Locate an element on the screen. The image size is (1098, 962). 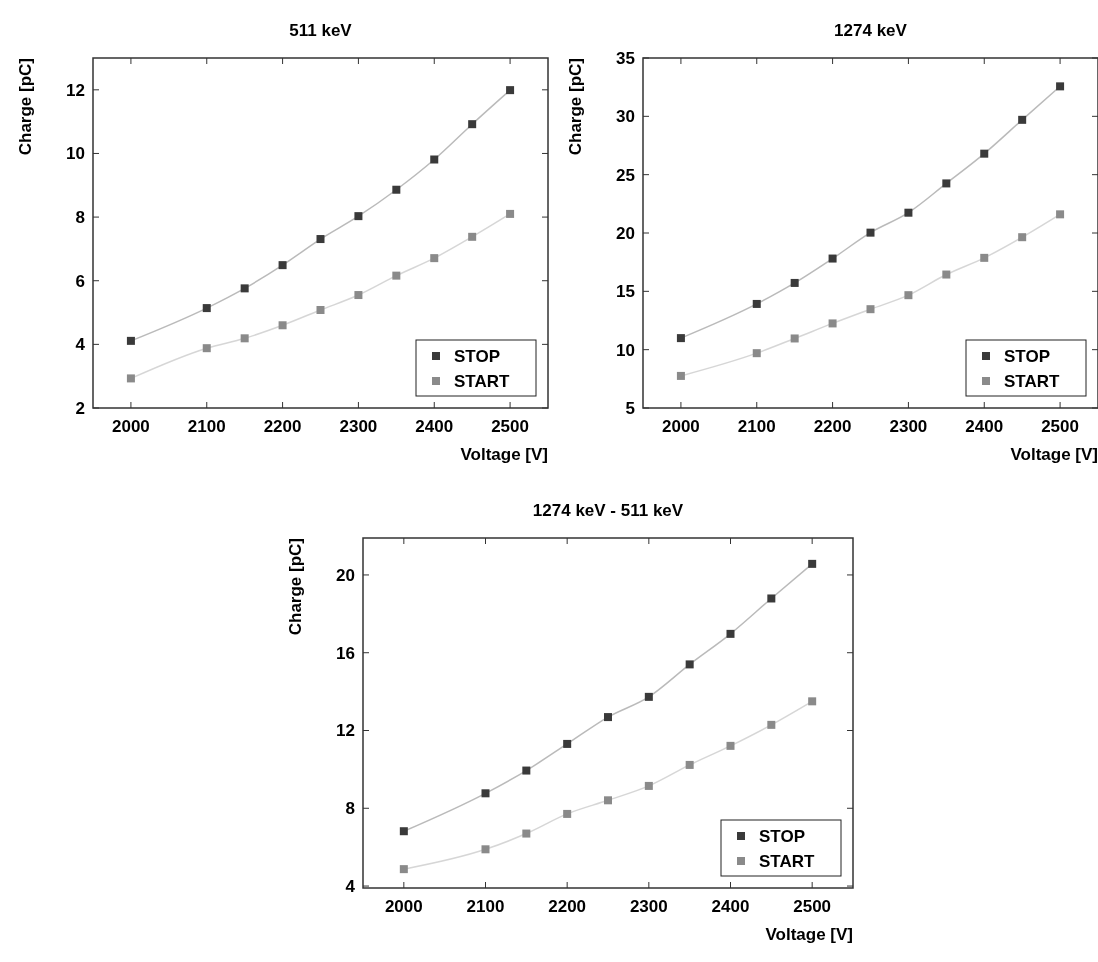
y-tick-label: 25 is located at coordinates (625, 175).